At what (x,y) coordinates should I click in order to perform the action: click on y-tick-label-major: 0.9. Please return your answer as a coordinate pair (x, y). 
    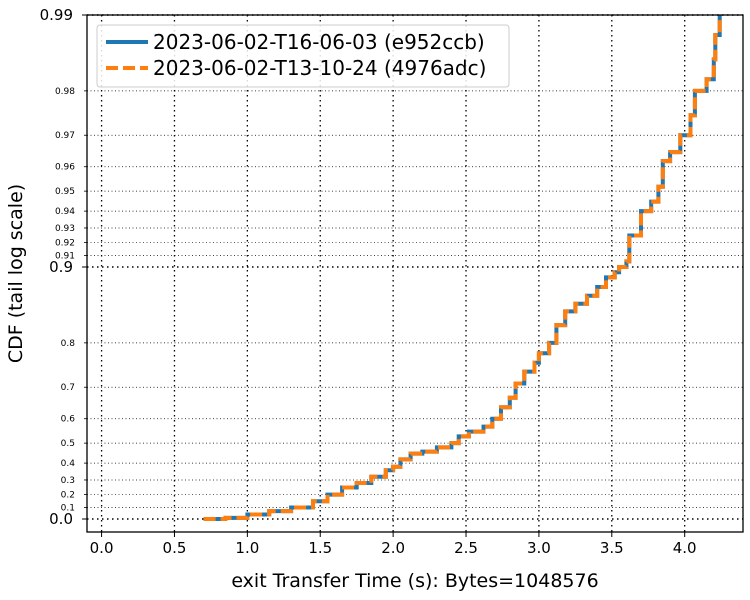
    Looking at the image, I should click on (61, 267).